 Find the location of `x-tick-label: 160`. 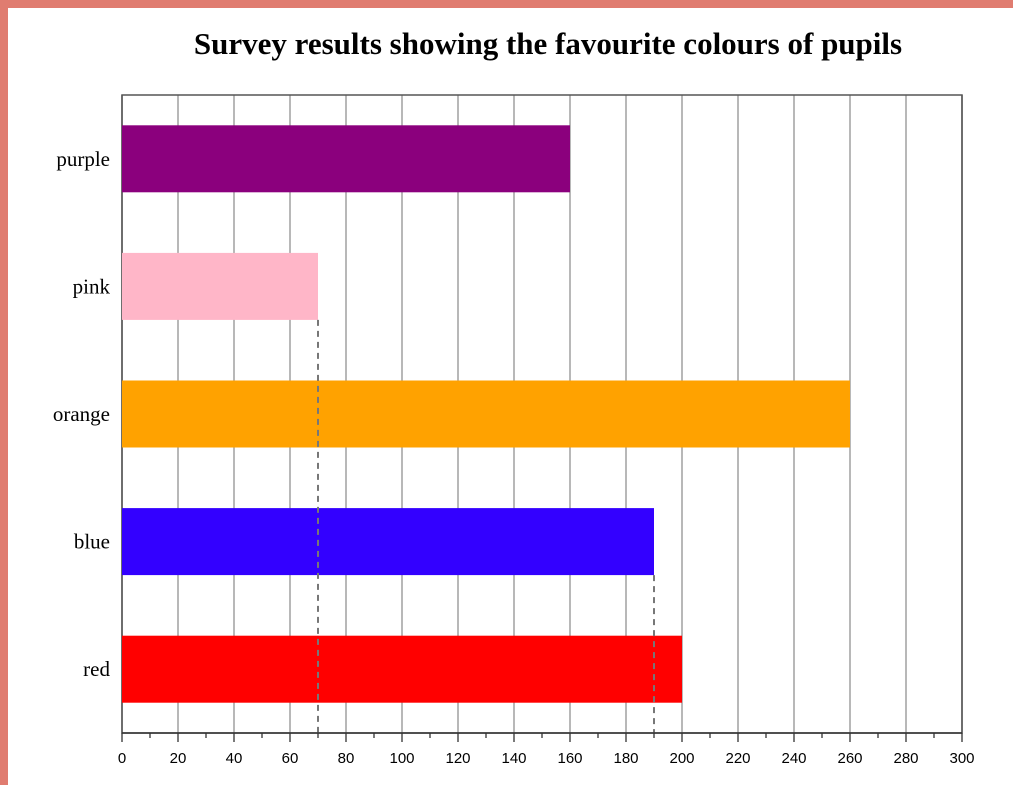

x-tick-label: 160 is located at coordinates (569, 758).